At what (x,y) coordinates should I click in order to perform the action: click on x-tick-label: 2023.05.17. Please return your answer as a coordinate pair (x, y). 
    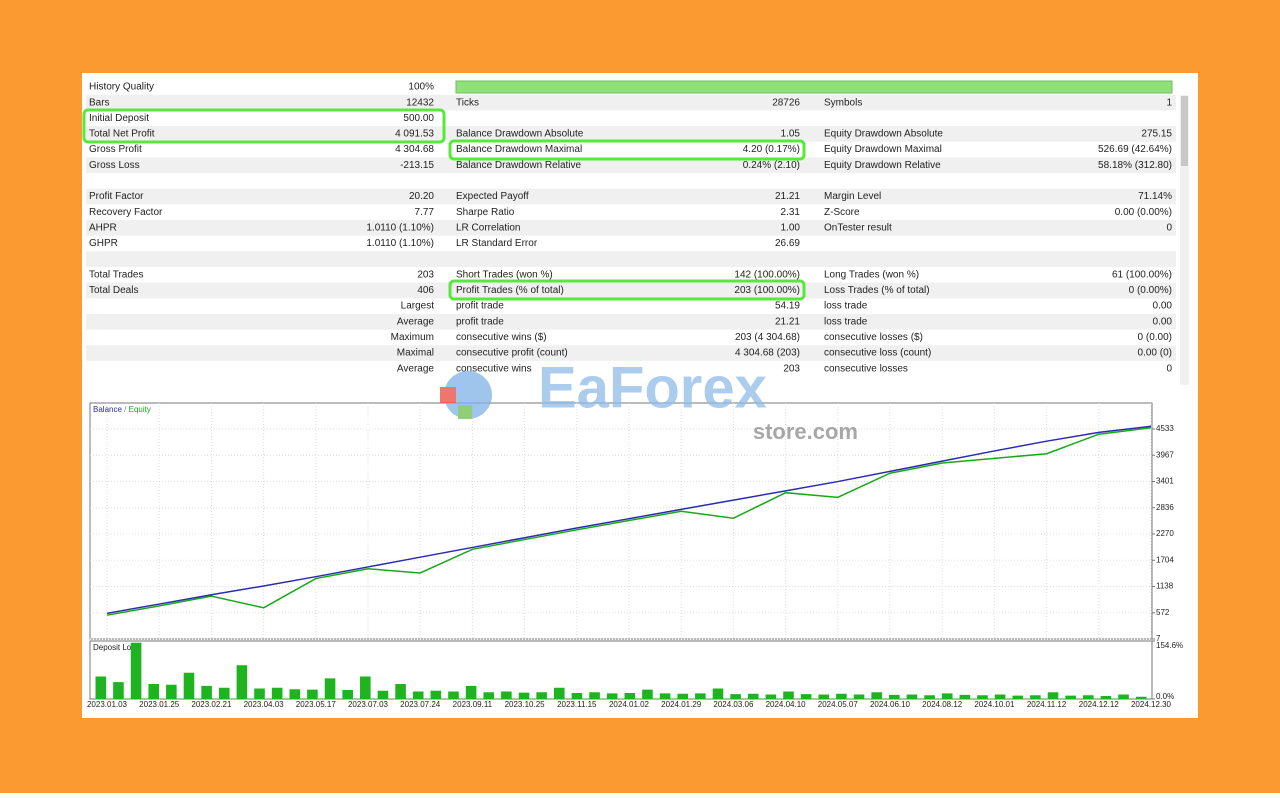
    Looking at the image, I should click on (316, 704).